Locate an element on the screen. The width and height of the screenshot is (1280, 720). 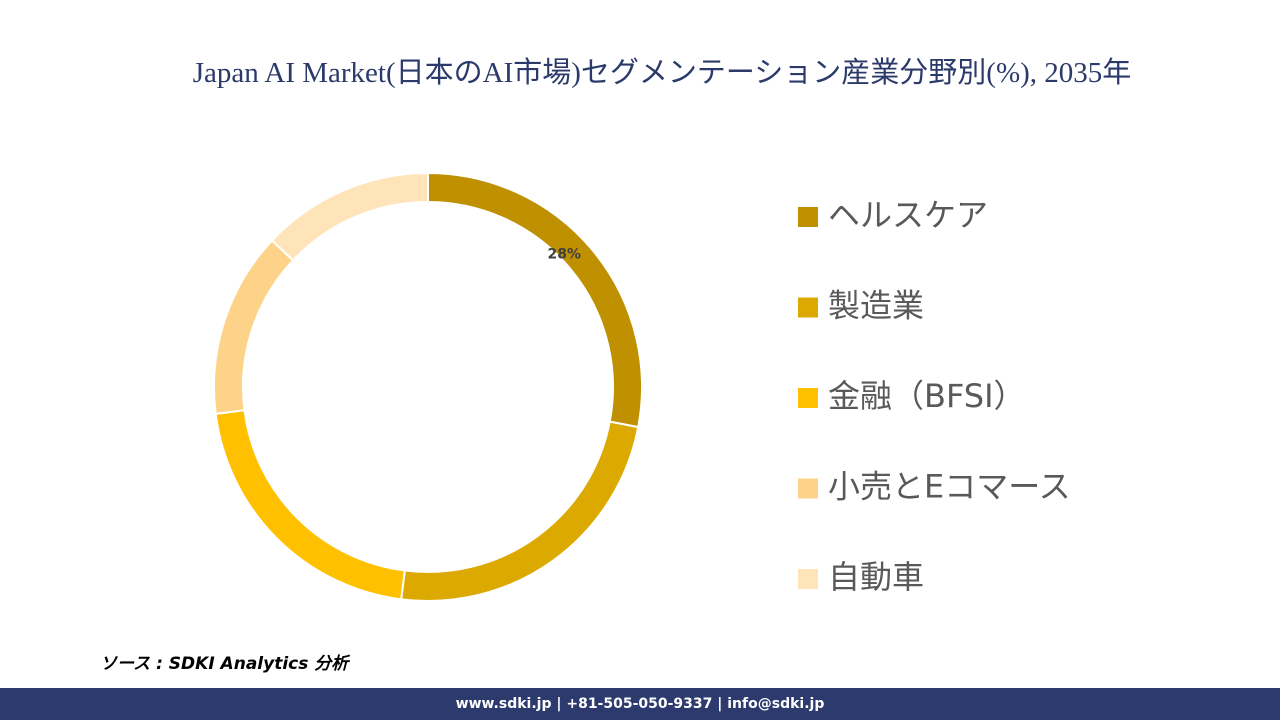
legend-label: ヘルスケア is located at coordinates (908, 215).